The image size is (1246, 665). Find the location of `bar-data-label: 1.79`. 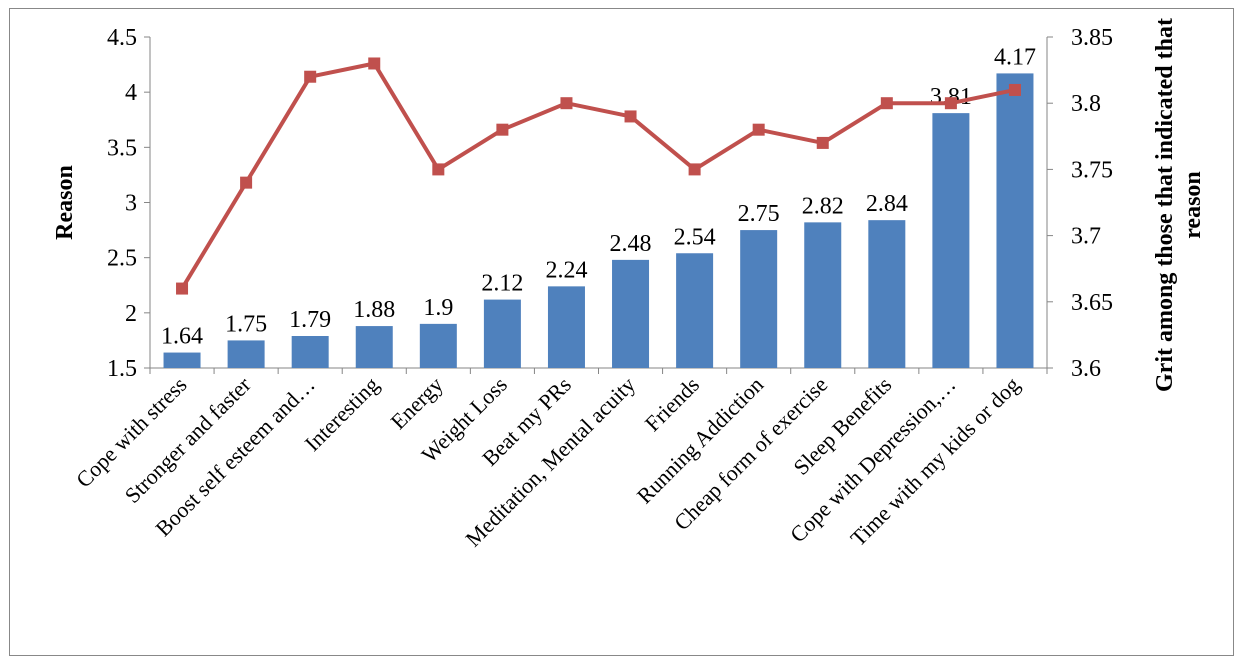

bar-data-label: 1.79 is located at coordinates (310, 320).